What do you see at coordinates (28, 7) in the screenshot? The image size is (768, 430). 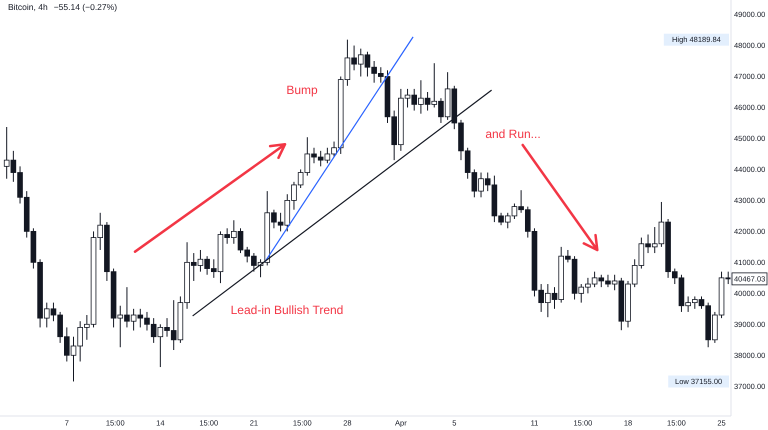 I see `chart-title: Bitcoin, 4h` at bounding box center [28, 7].